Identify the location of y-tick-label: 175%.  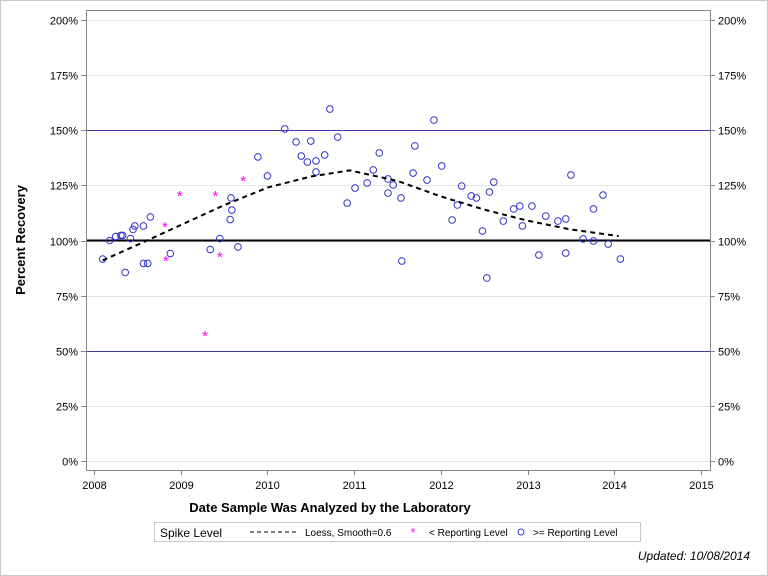
(64, 77).